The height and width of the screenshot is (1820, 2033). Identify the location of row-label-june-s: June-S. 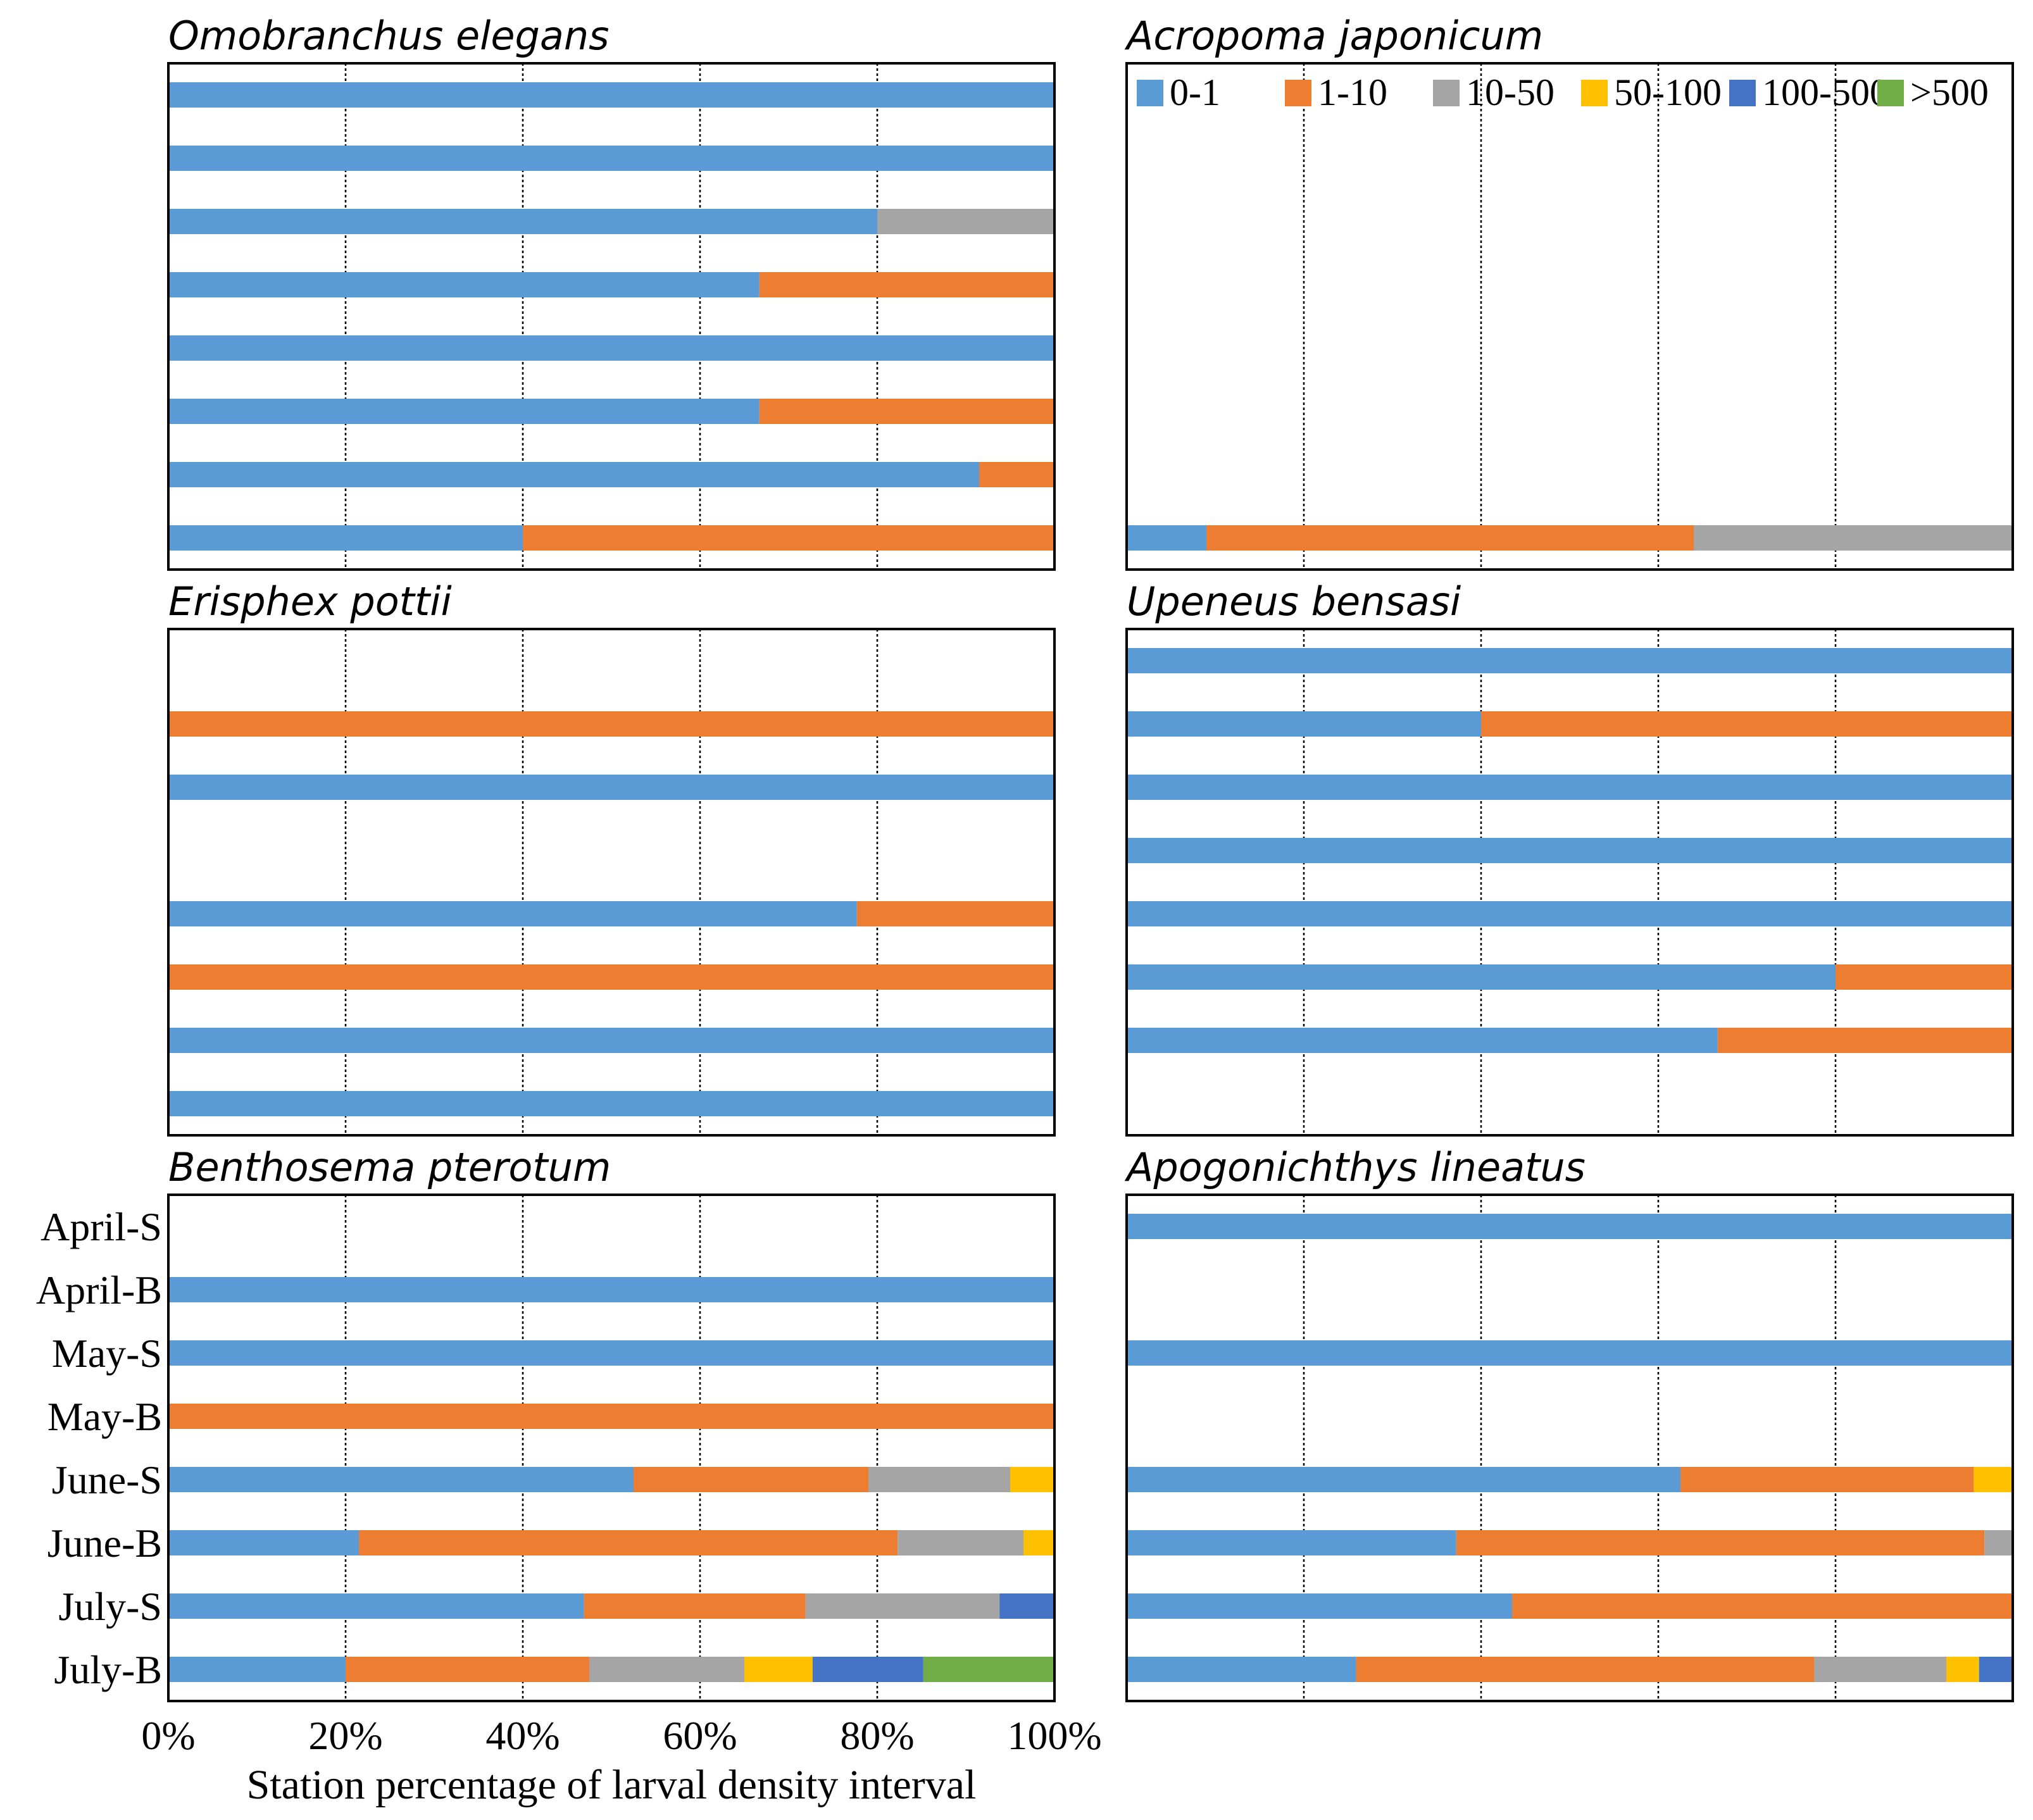
(107, 1479).